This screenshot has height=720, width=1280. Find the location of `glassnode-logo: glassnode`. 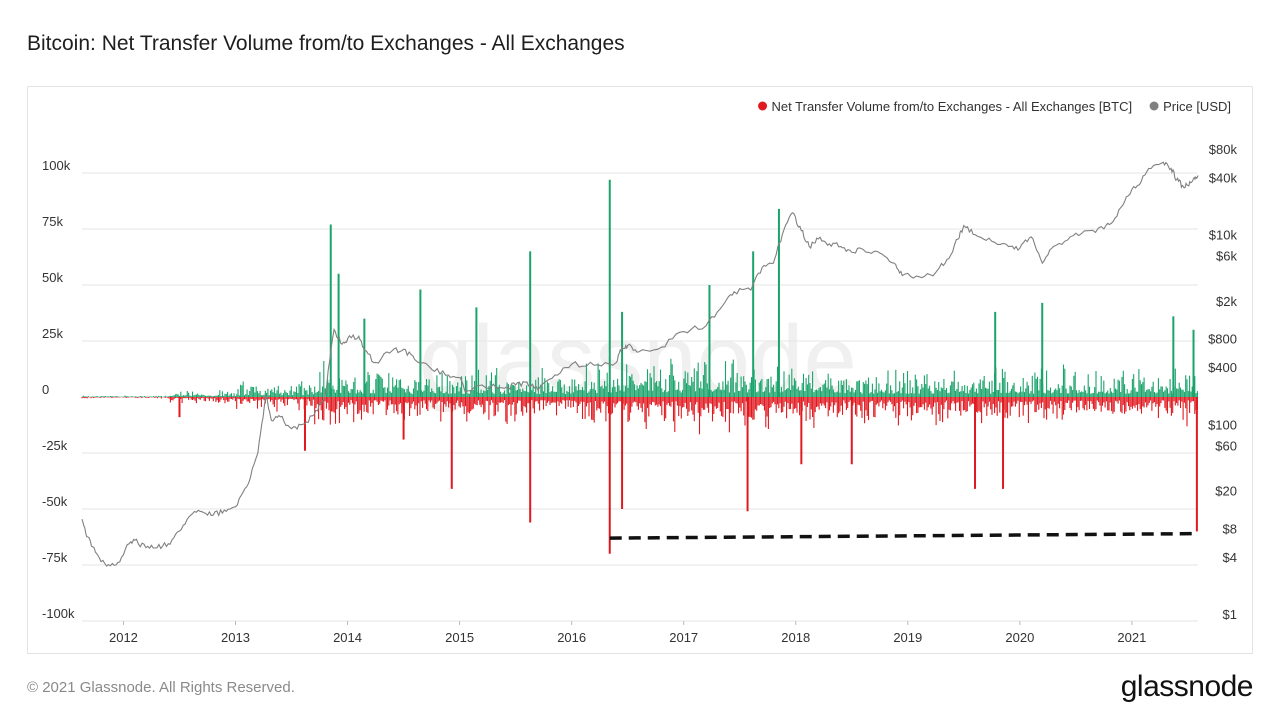

glassnode-logo: glassnode is located at coordinates (1187, 686).